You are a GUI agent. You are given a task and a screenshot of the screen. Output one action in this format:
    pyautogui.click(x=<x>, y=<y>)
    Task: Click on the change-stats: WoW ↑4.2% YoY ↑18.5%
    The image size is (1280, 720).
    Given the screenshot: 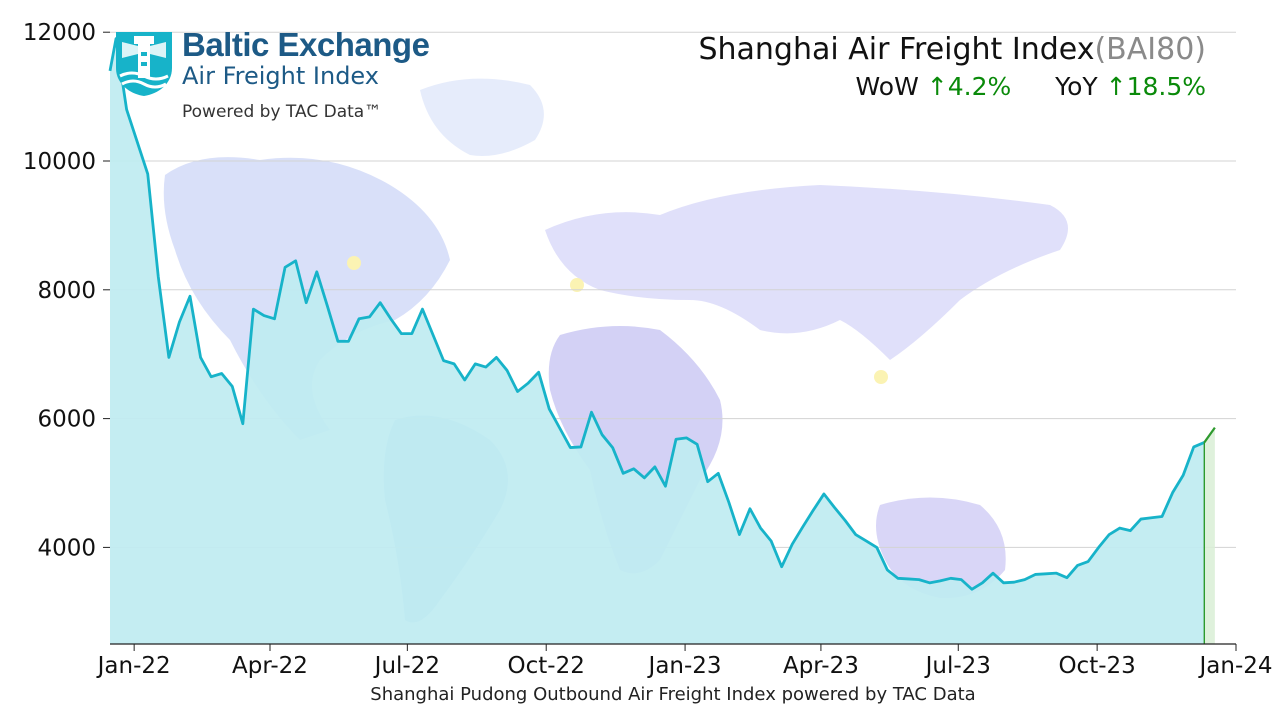 What is the action you would take?
    pyautogui.click(x=1031, y=86)
    